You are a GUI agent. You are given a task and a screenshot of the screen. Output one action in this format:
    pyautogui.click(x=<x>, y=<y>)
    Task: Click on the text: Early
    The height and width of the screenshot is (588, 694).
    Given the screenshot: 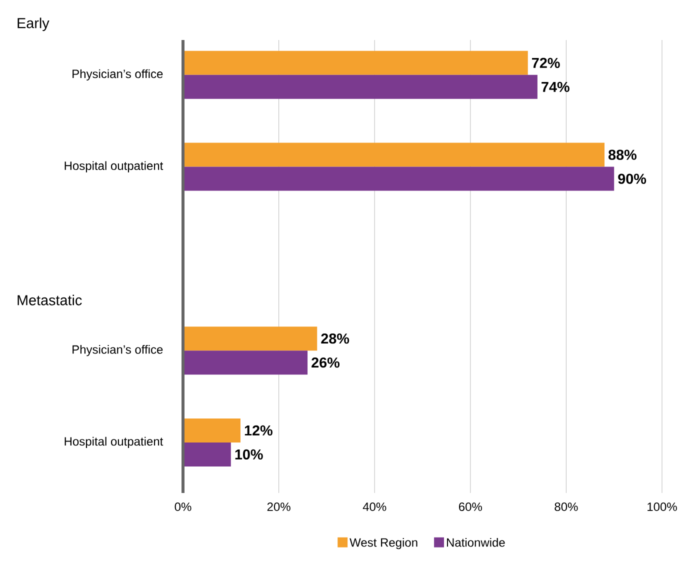 What is the action you would take?
    pyautogui.click(x=34, y=25)
    